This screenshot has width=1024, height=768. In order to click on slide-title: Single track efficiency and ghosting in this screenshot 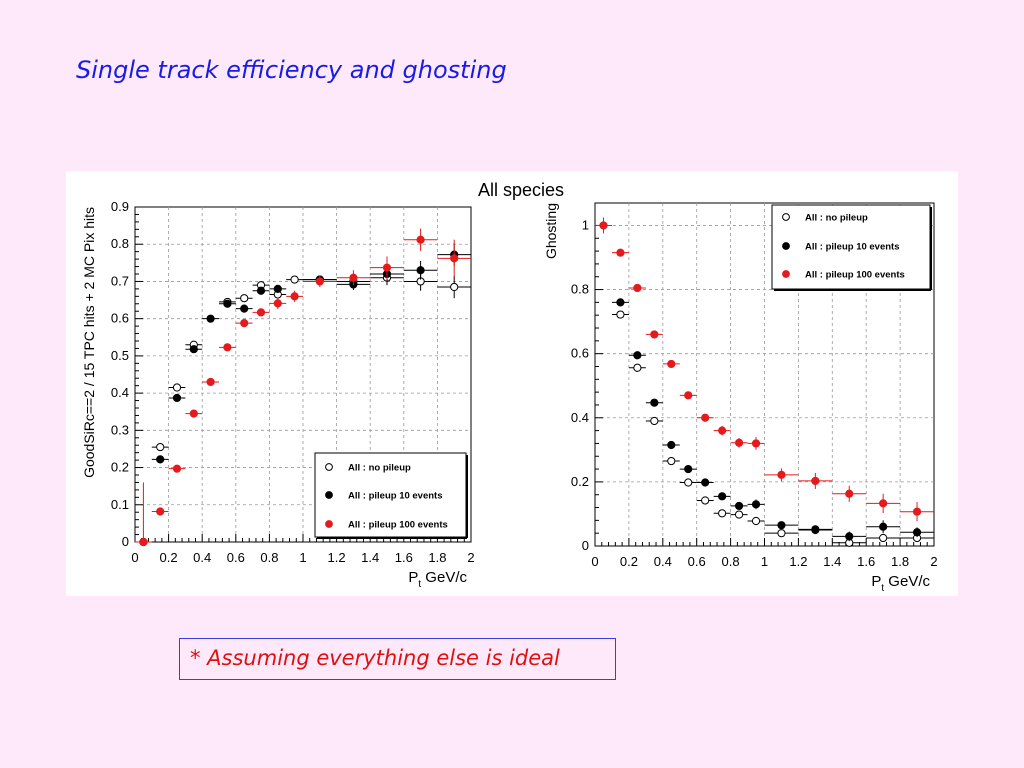, I will do `click(291, 70)`.